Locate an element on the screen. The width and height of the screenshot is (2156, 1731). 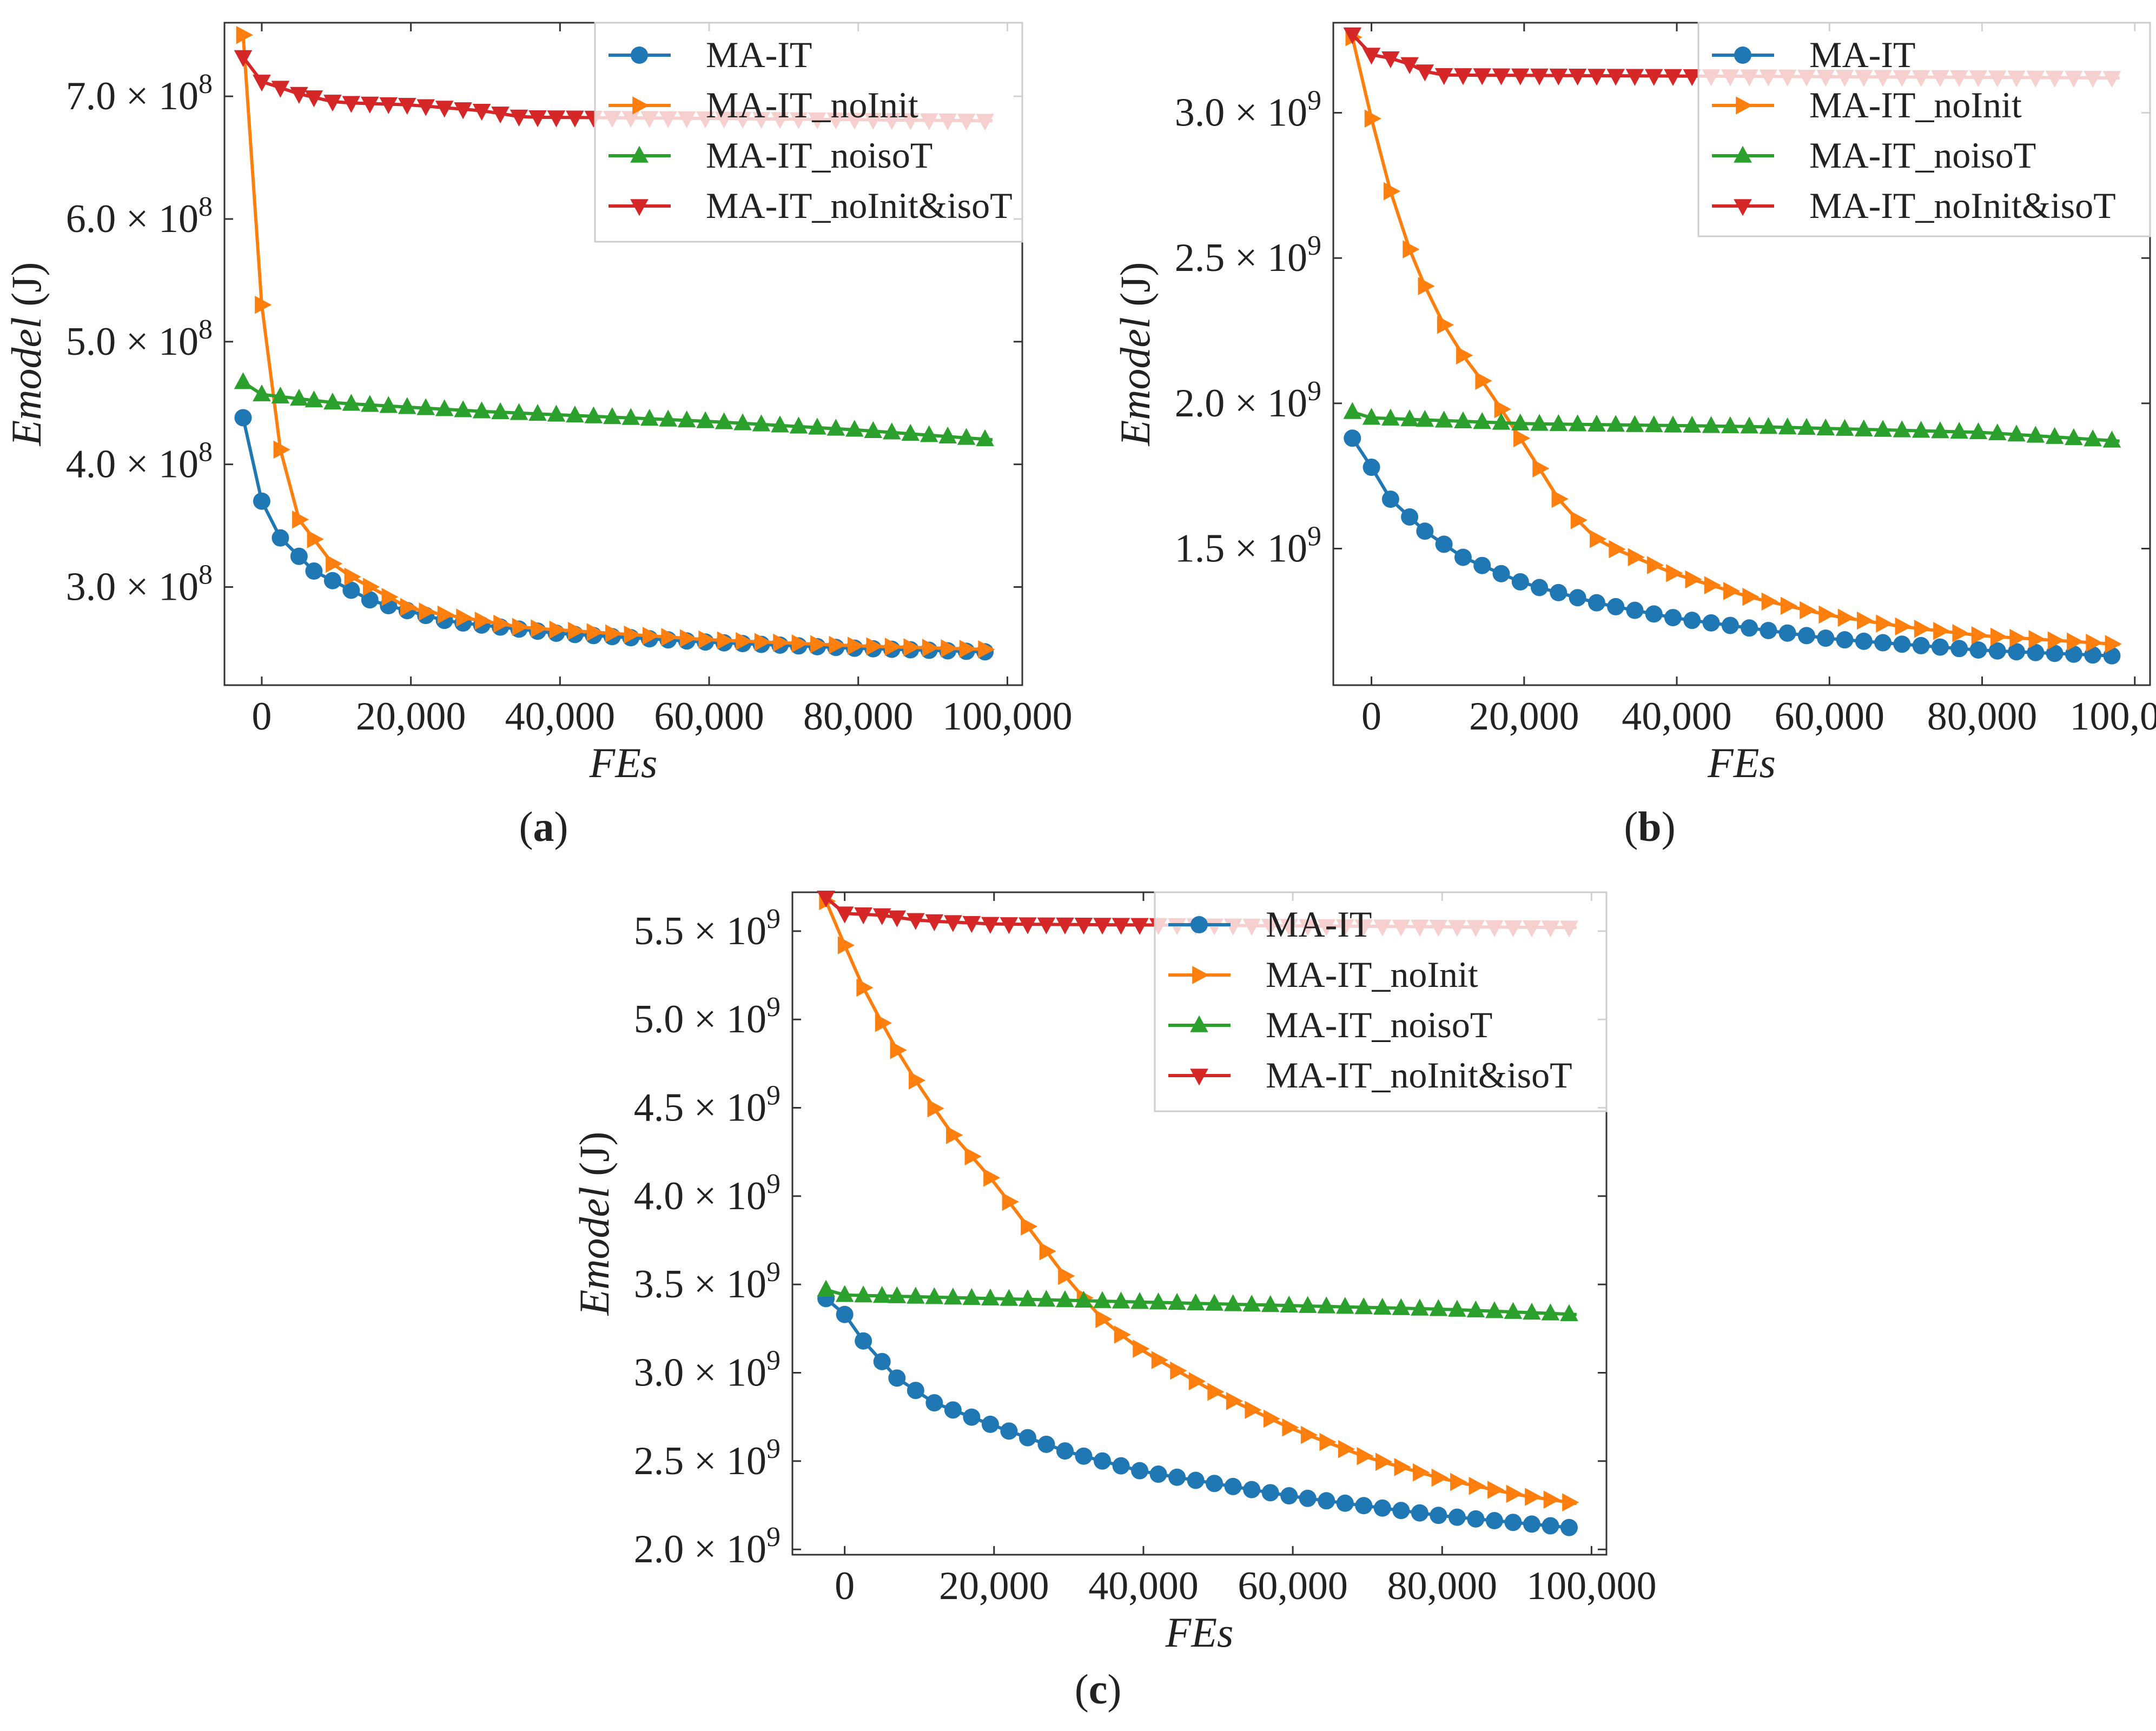
panel-label: (c) is located at coordinates (1098, 1689).